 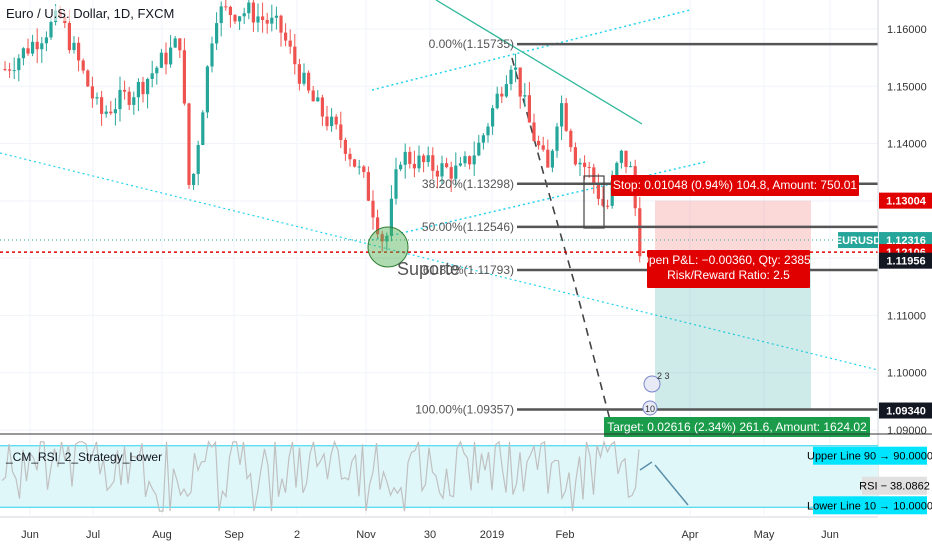 I want to click on fib-level-label: 100.00%(1.09357), so click(x=464, y=410).